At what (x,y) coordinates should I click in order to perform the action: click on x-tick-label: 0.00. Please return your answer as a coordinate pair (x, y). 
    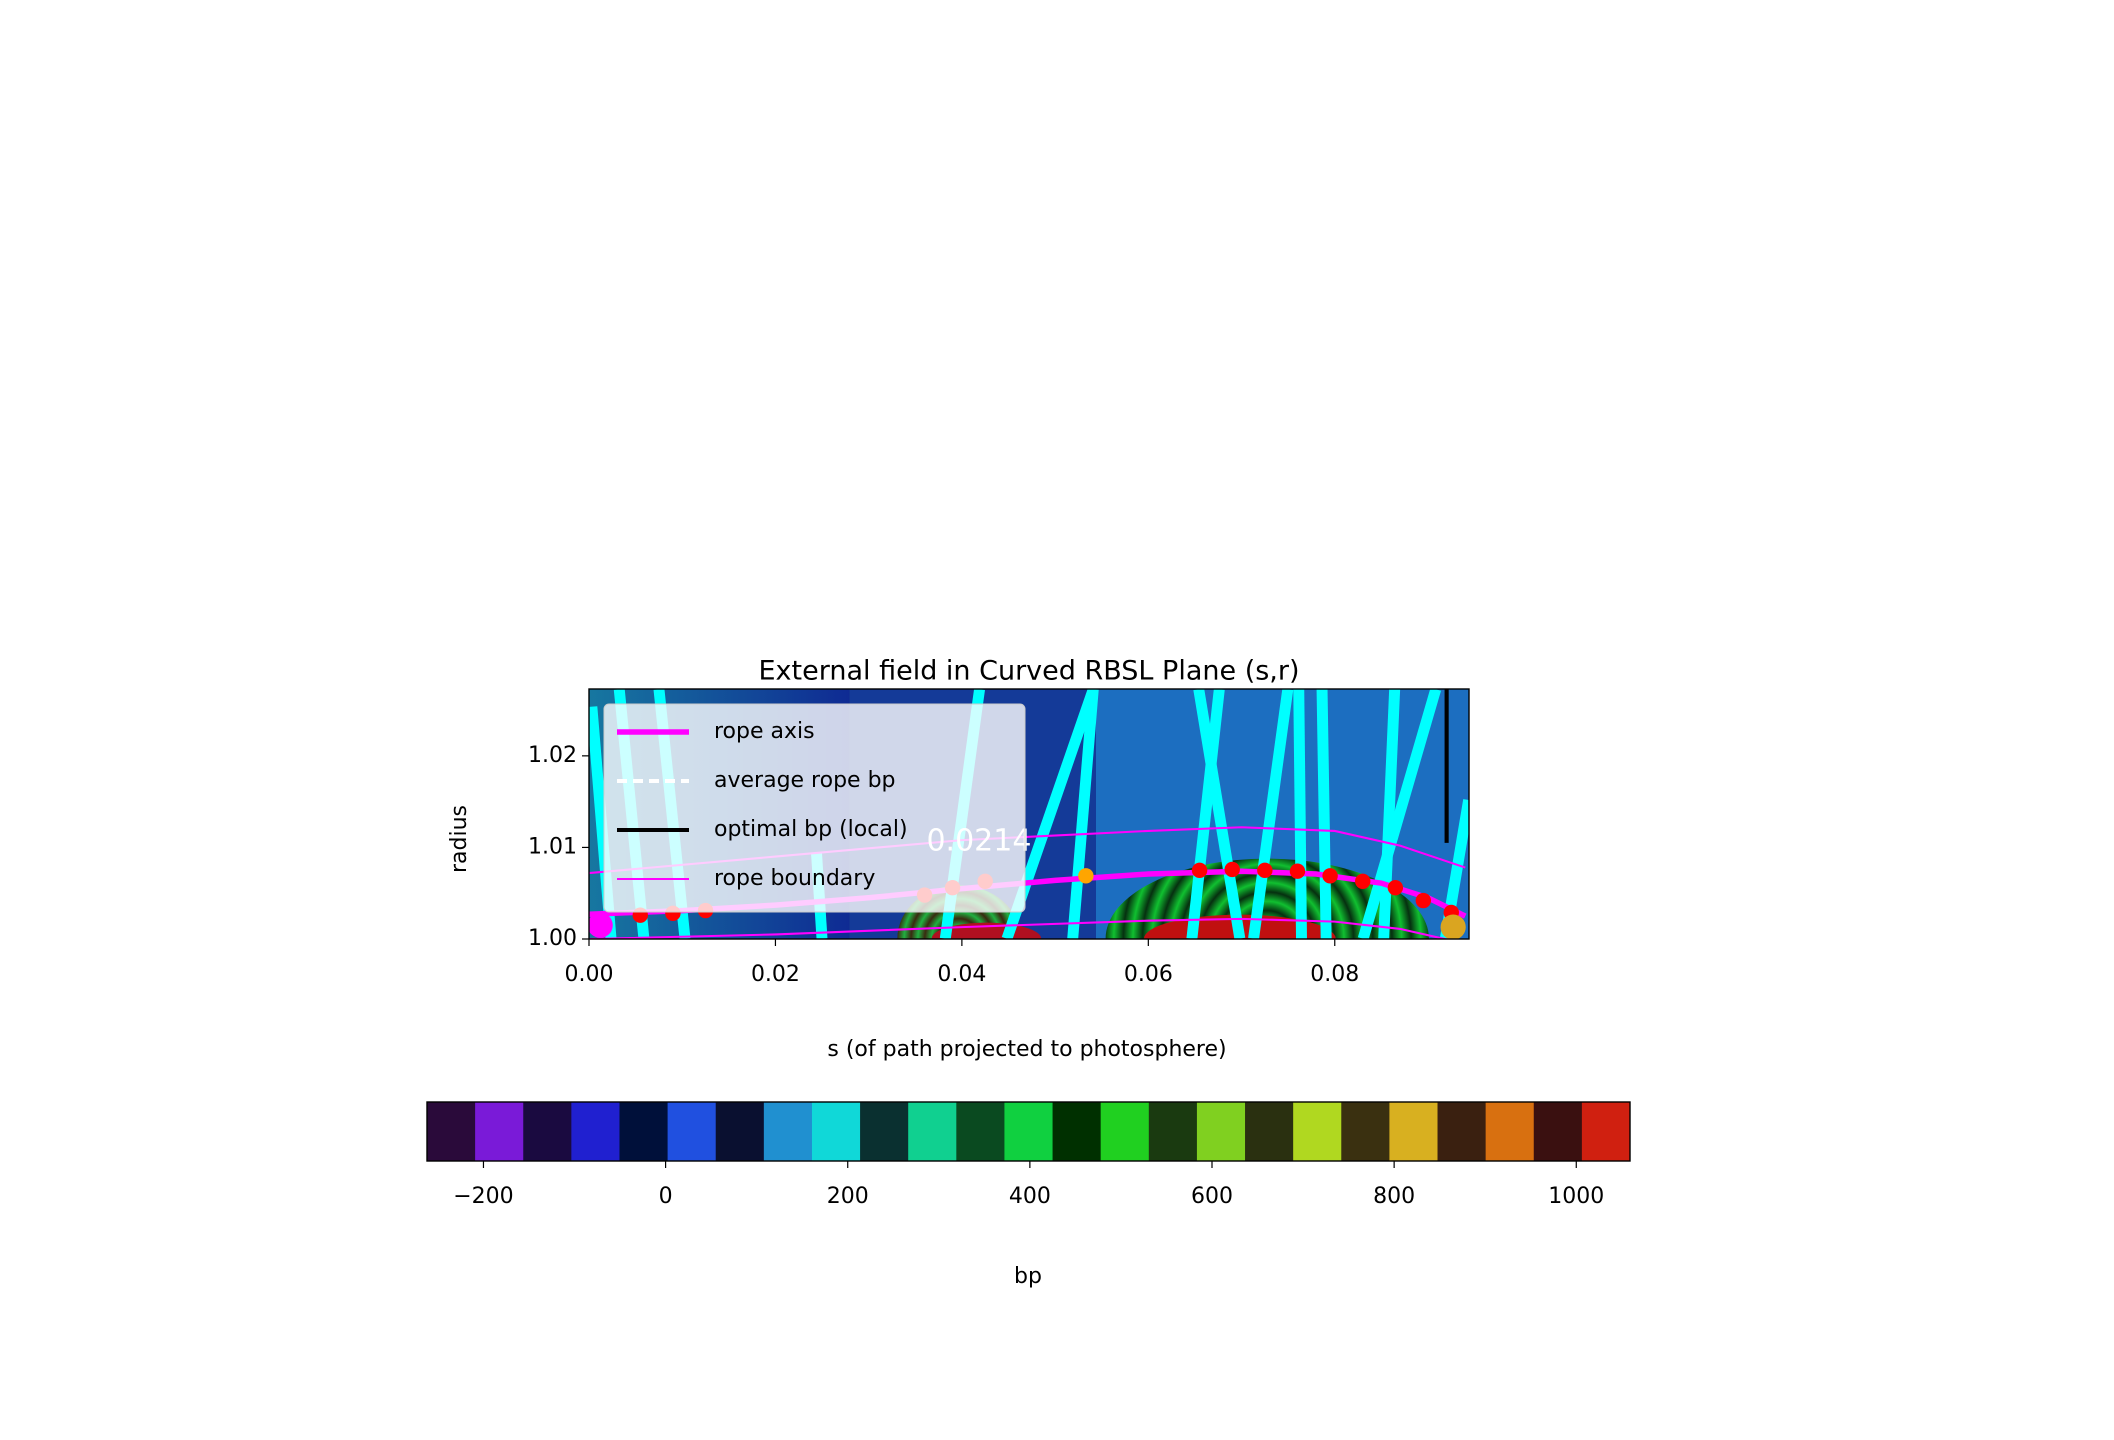
    Looking at the image, I should click on (589, 974).